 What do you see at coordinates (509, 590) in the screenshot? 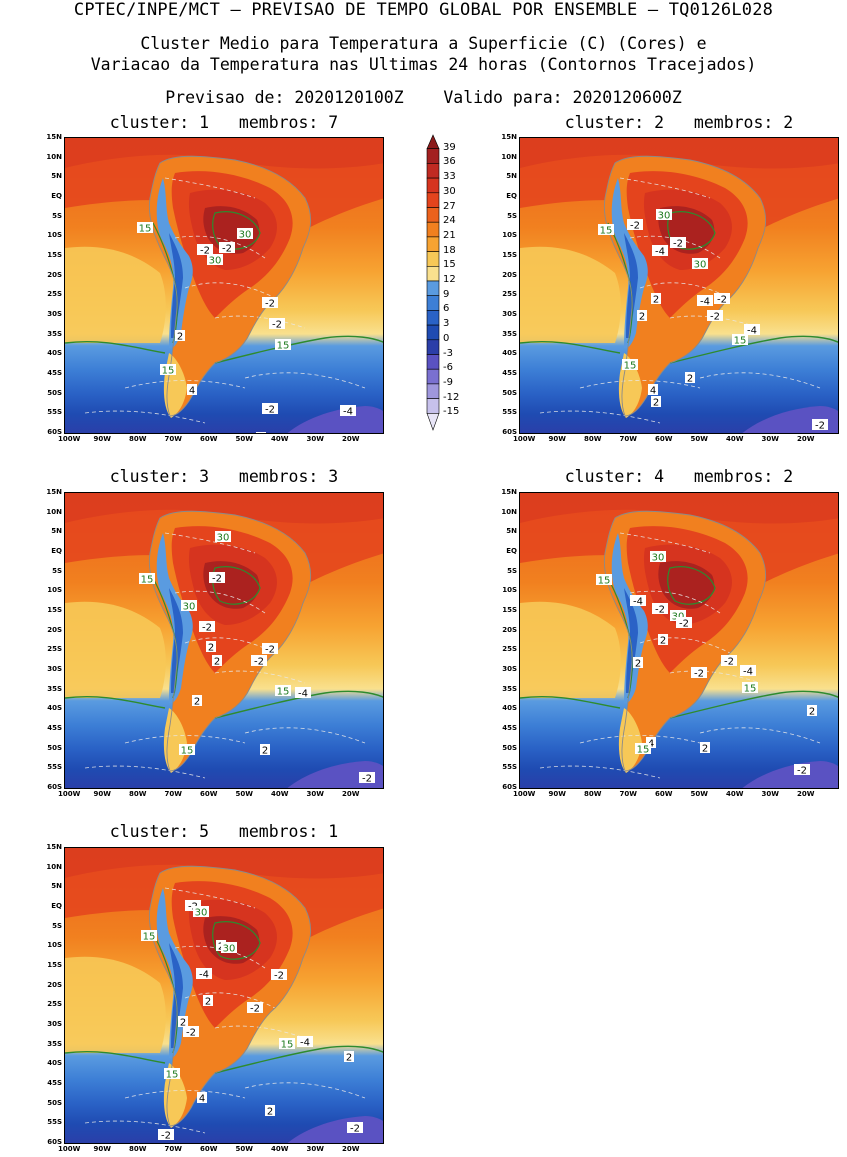
I see `lat-tick-label: 10S` at bounding box center [509, 590].